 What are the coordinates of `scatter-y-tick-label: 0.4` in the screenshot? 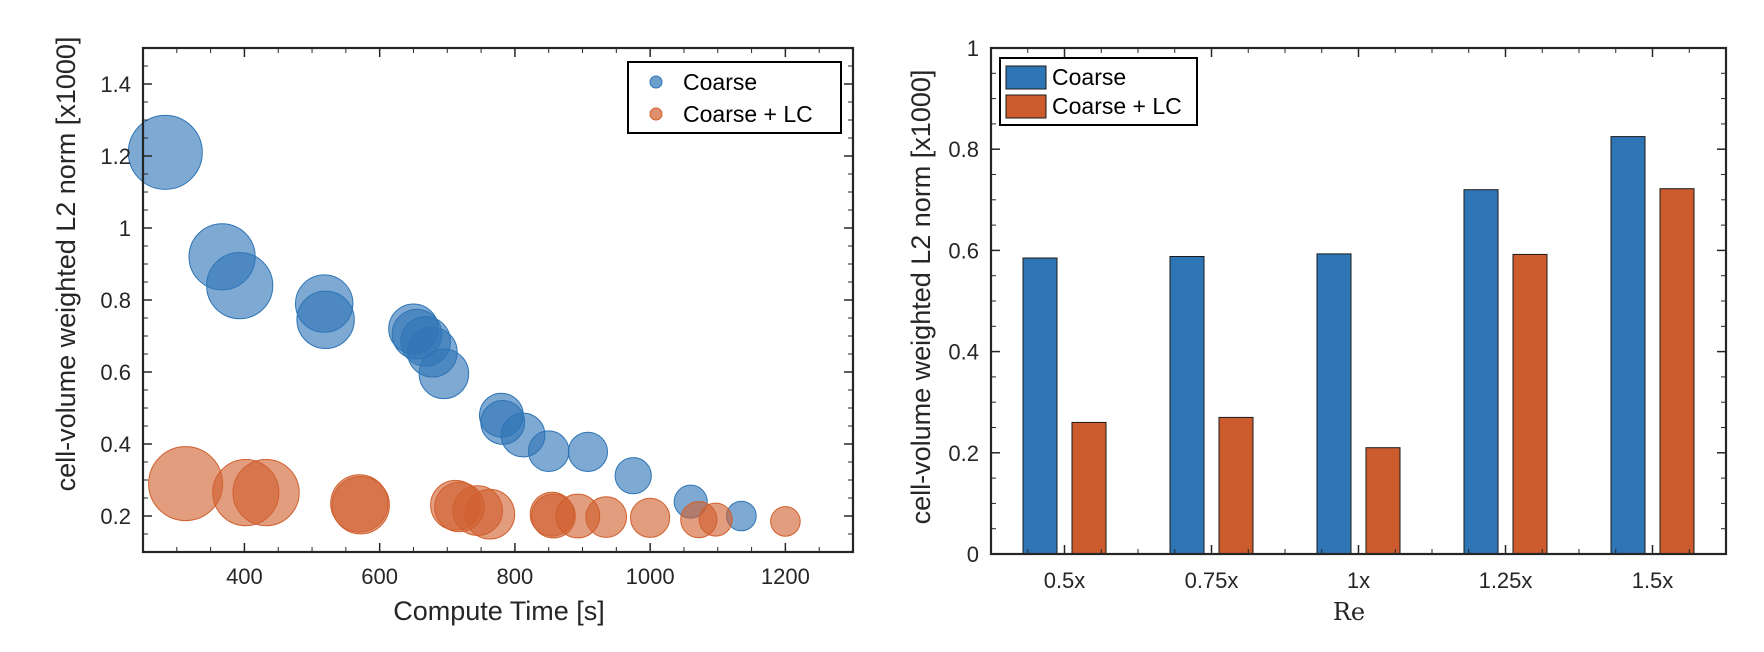 It's located at (115, 444).